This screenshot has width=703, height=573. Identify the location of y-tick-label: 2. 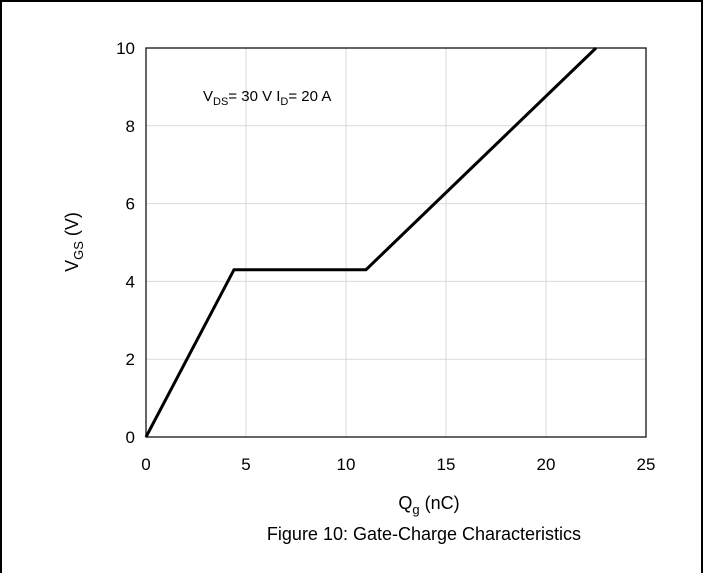
(130, 359).